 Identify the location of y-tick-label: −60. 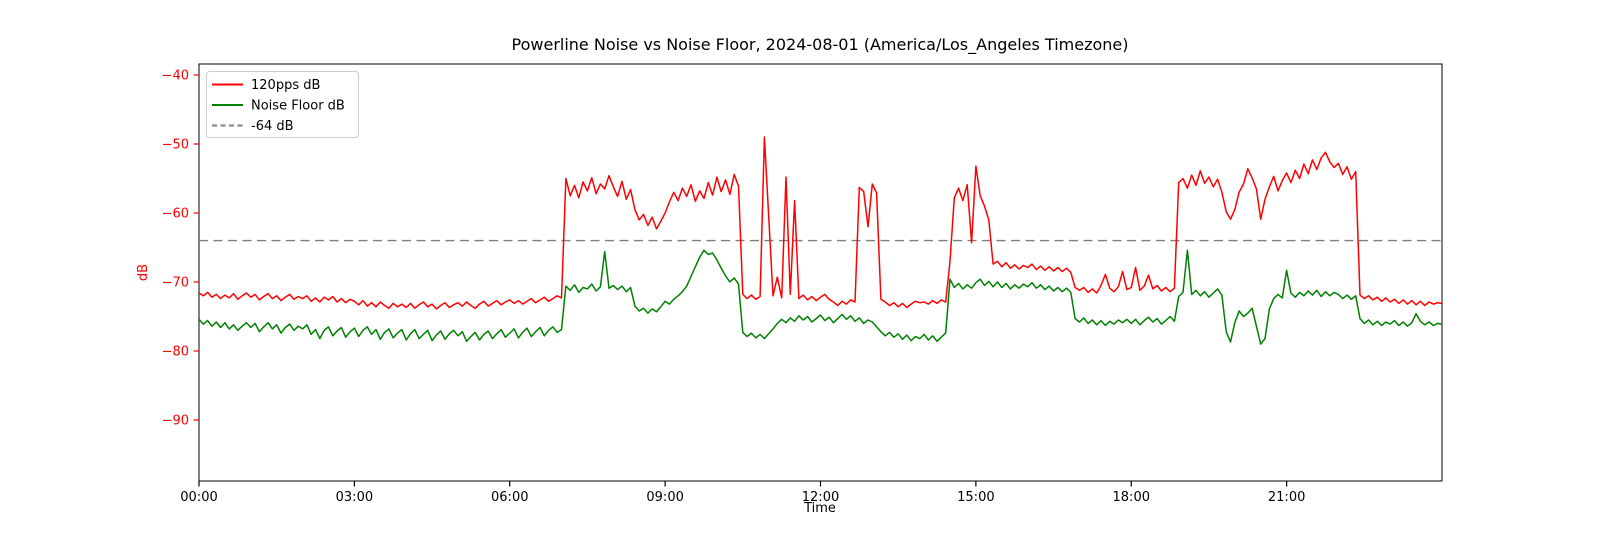
(175, 214).